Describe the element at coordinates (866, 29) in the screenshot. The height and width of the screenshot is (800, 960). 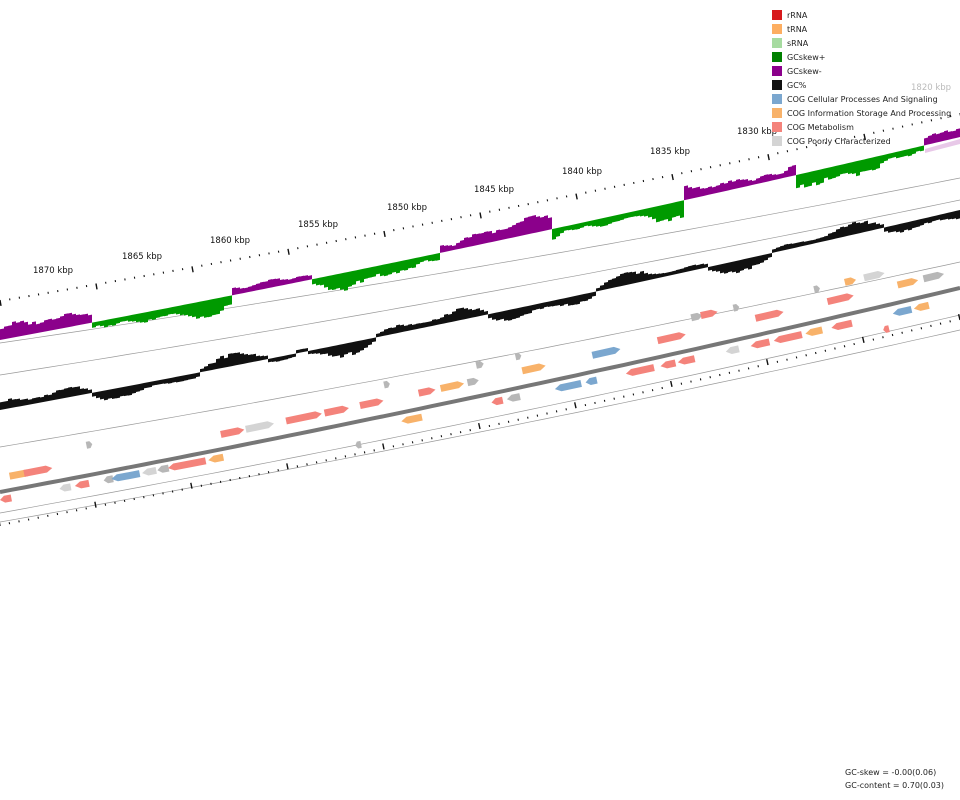
I see `legend-item: tRNA` at that location.